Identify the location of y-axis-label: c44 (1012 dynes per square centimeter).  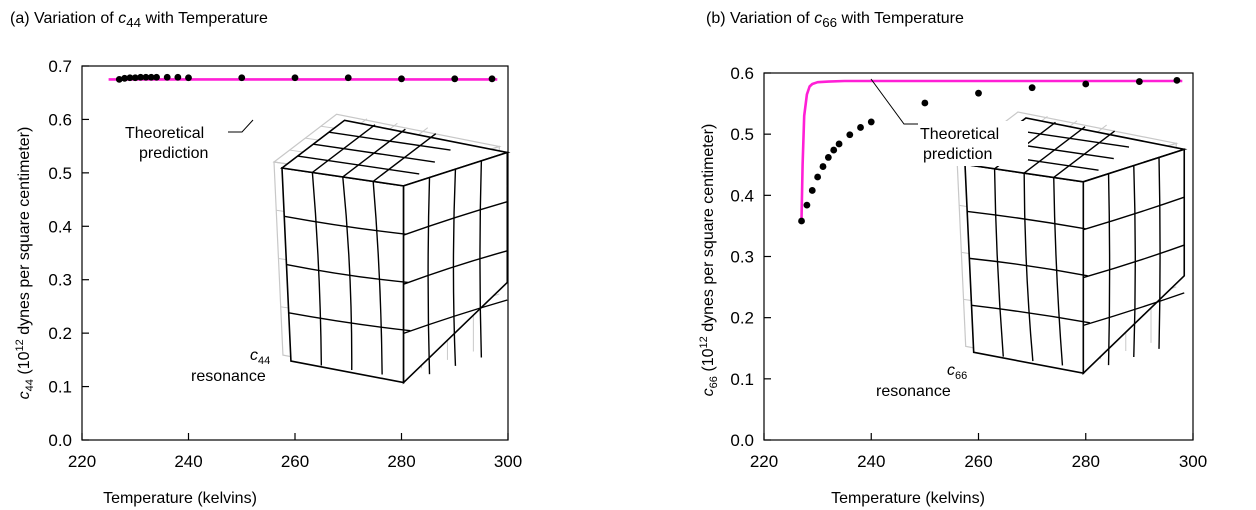
(25, 263).